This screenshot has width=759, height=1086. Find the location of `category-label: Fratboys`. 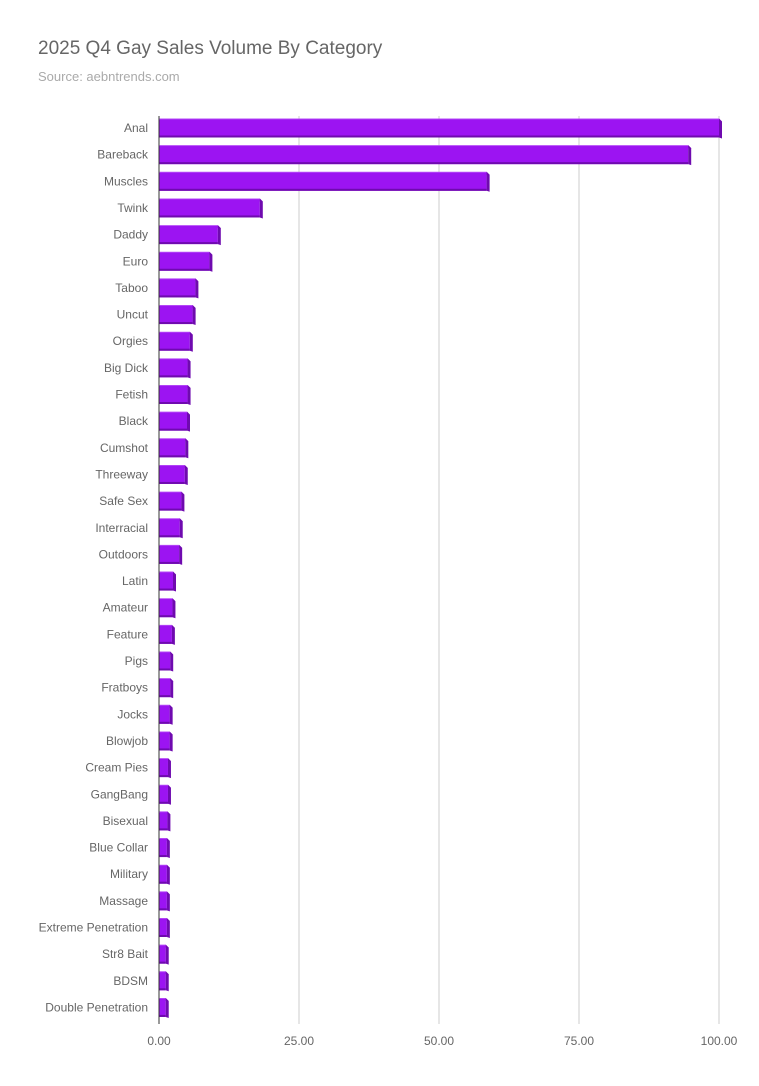

category-label: Fratboys is located at coordinates (124, 688).